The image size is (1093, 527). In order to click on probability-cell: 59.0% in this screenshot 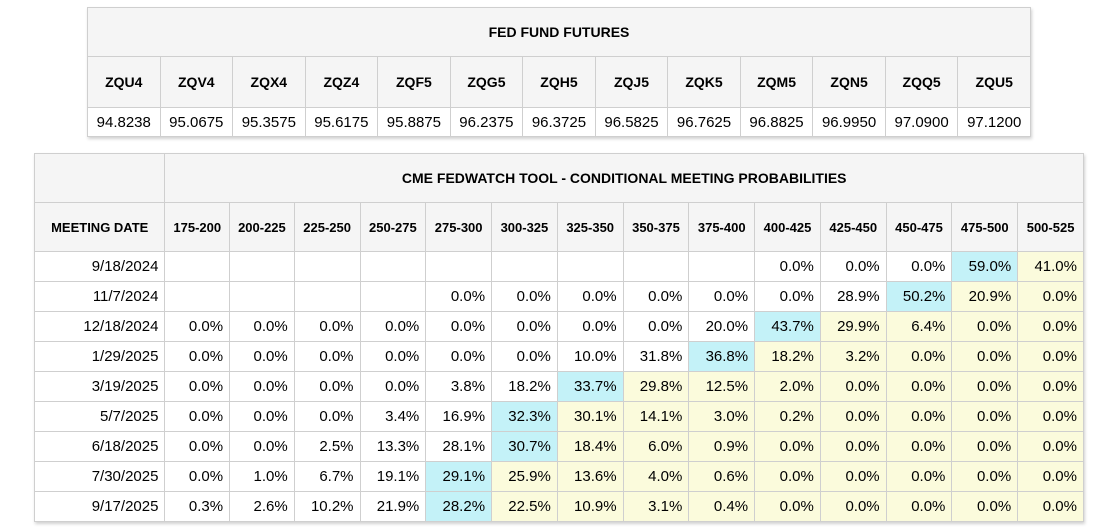, I will do `click(985, 266)`.